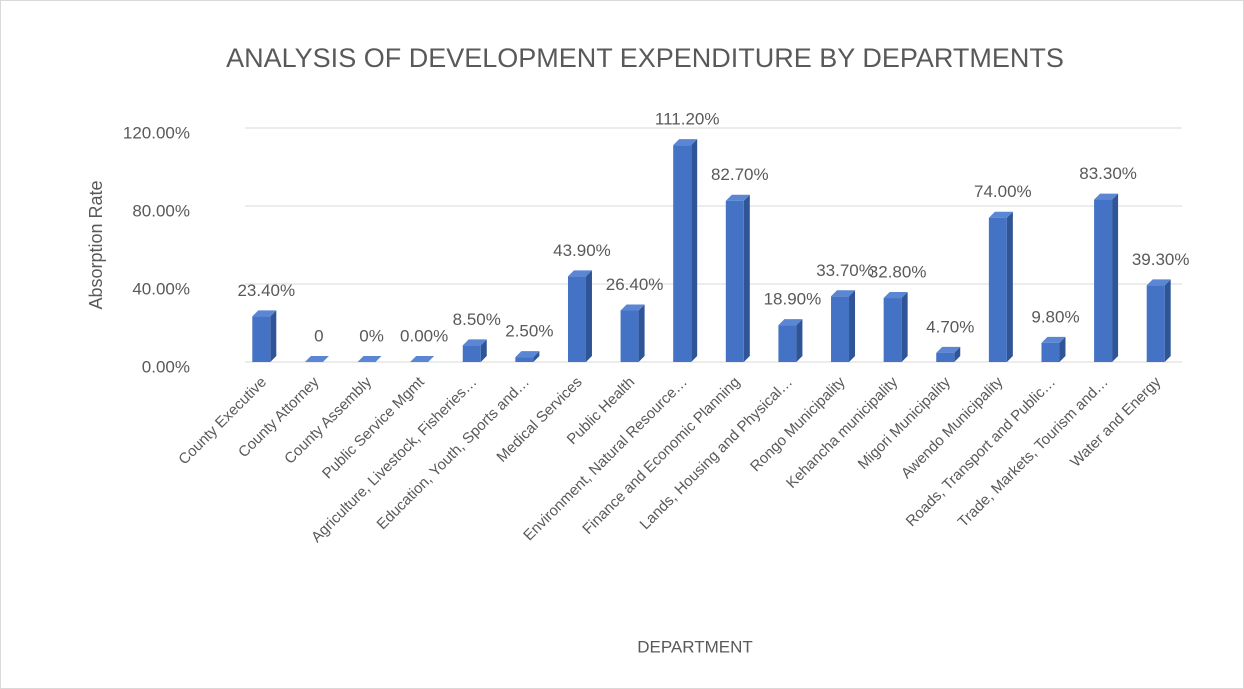 The image size is (1244, 689). What do you see at coordinates (582, 250) in the screenshot?
I see `data-label: 43.90%` at bounding box center [582, 250].